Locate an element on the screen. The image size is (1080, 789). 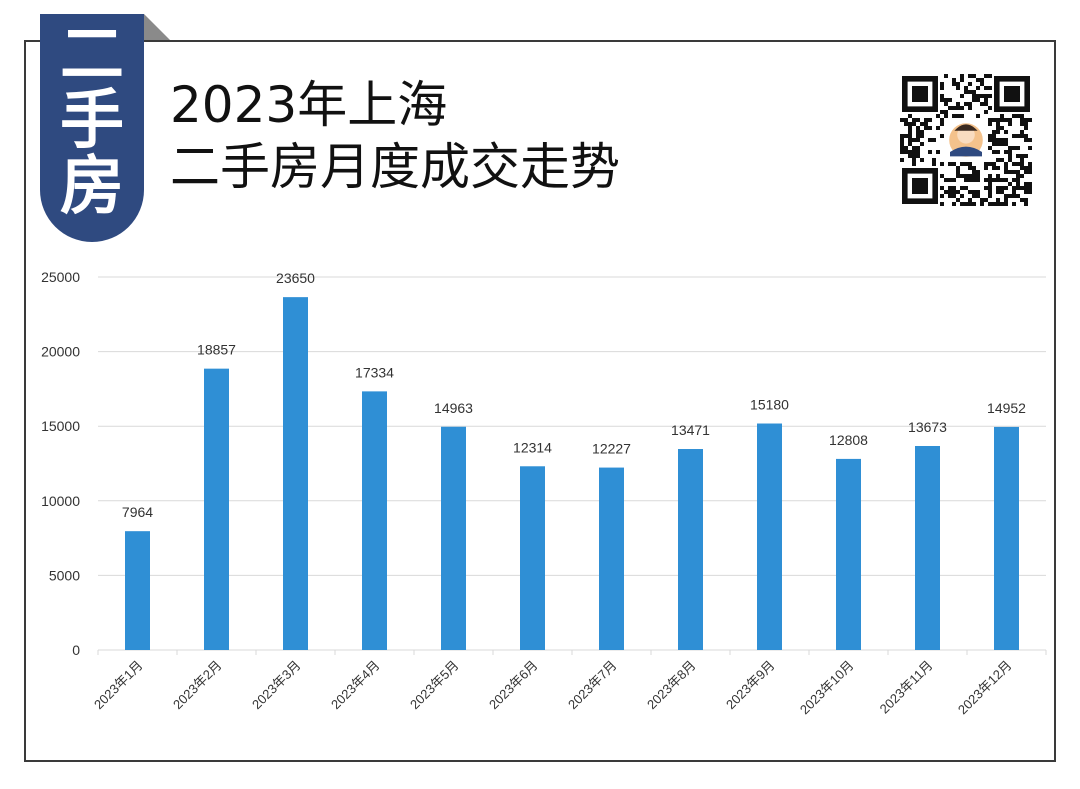
badge-tab: 二 手 房 is located at coordinates (92, 128).